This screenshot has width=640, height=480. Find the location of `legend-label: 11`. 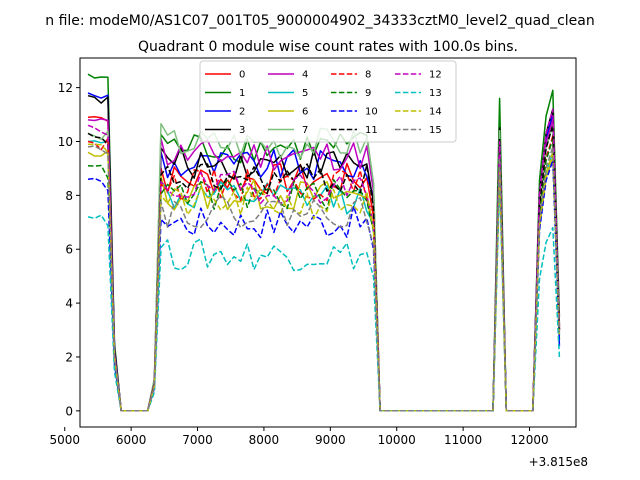

legend-label: 11 is located at coordinates (371, 130).